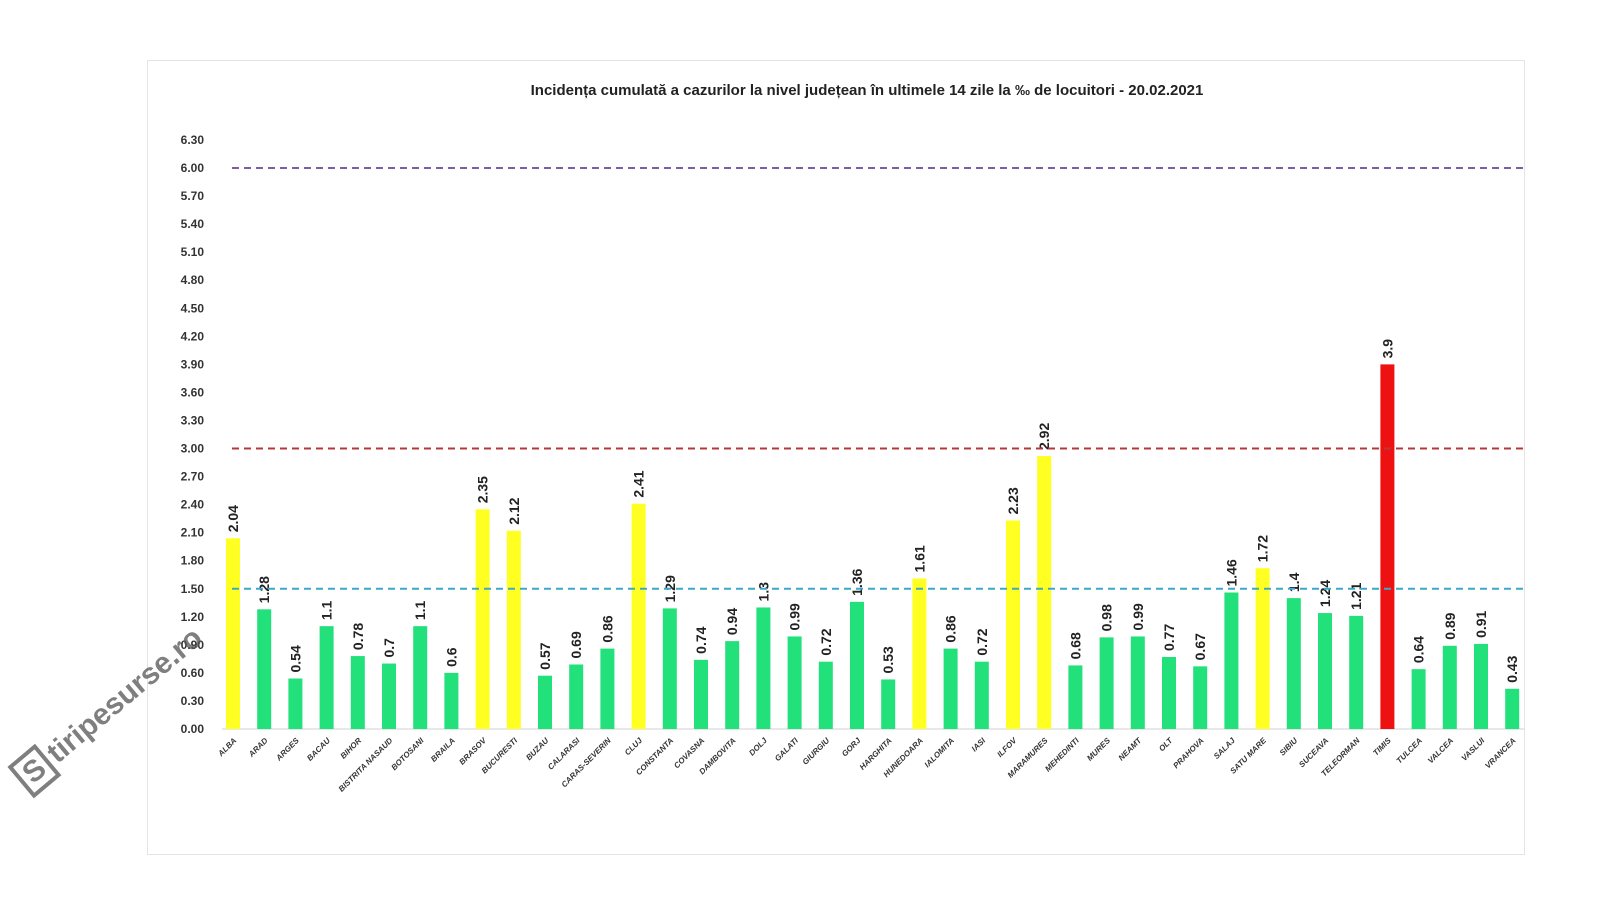 The image size is (1600, 900). Describe the element at coordinates (295, 703) in the screenshot. I see `bar-arges` at that location.